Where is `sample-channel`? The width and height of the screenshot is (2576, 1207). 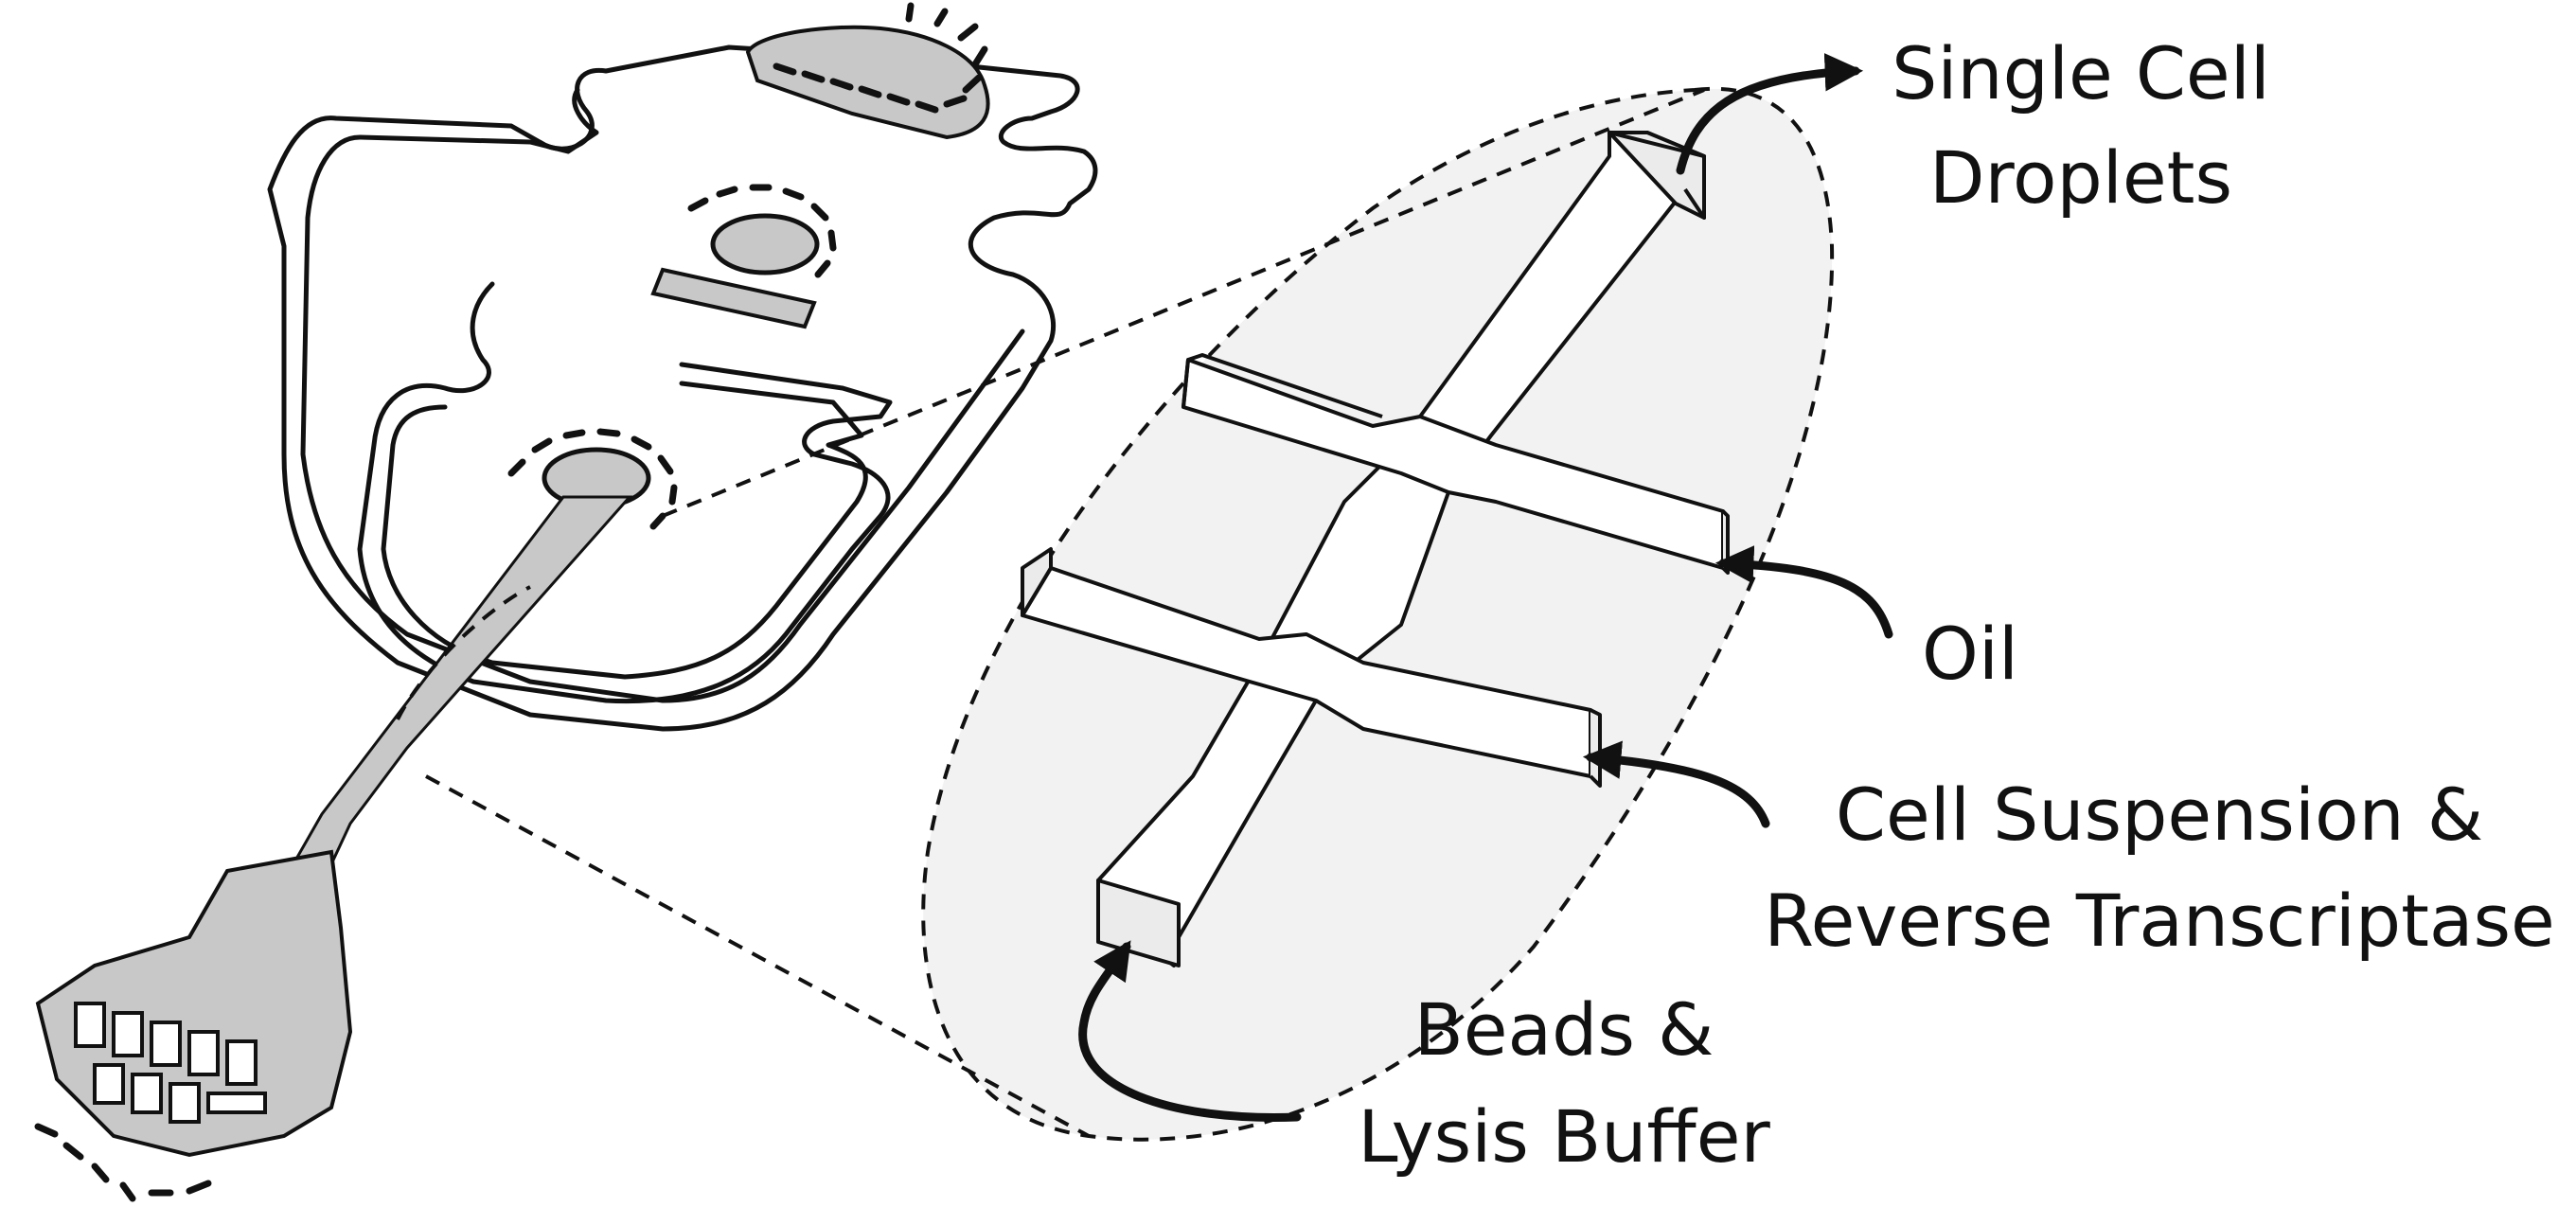
sample-channel is located at coordinates (625, 492).